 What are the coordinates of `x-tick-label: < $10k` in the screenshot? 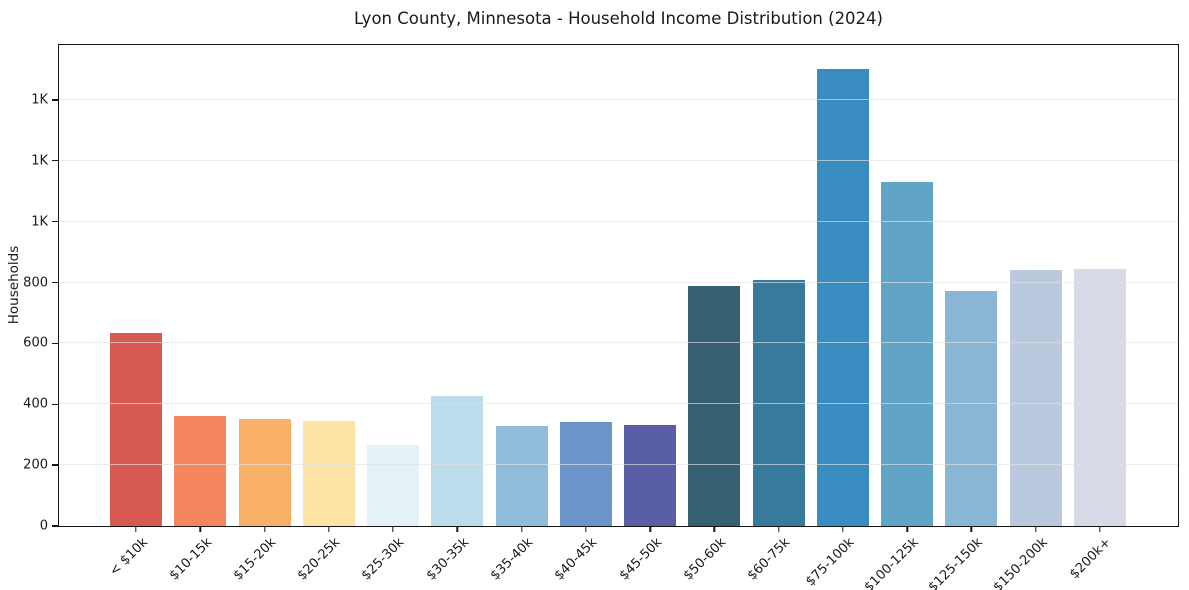 It's located at (128, 557).